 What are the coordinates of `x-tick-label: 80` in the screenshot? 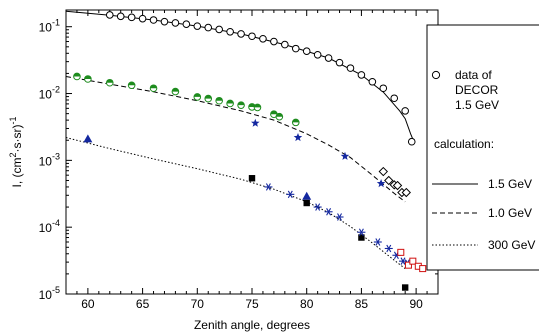 It's located at (307, 304).